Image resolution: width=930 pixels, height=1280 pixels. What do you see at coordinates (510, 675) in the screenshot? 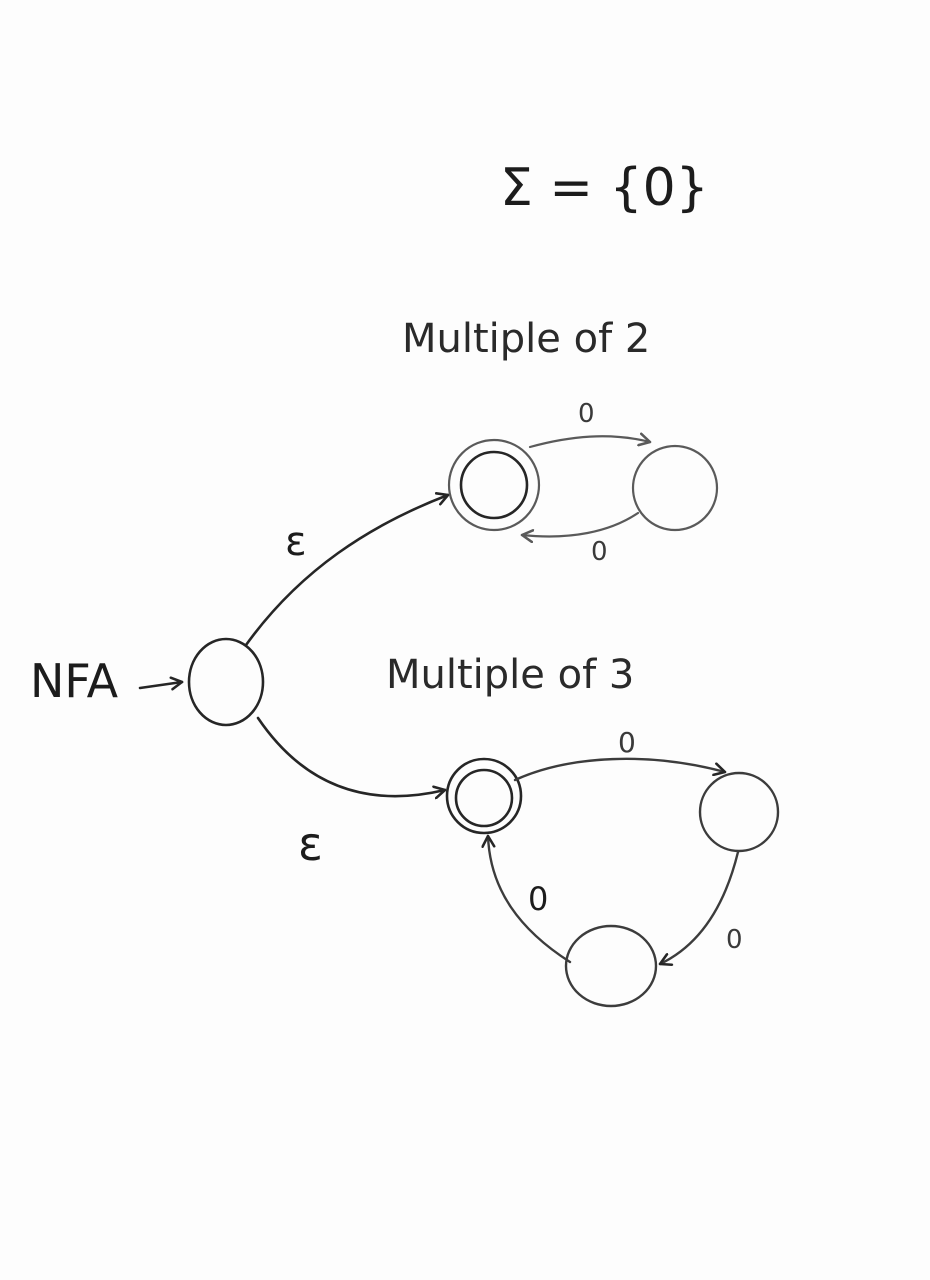
I see `branch-bottom-title: Multiple of 3` at bounding box center [510, 675].